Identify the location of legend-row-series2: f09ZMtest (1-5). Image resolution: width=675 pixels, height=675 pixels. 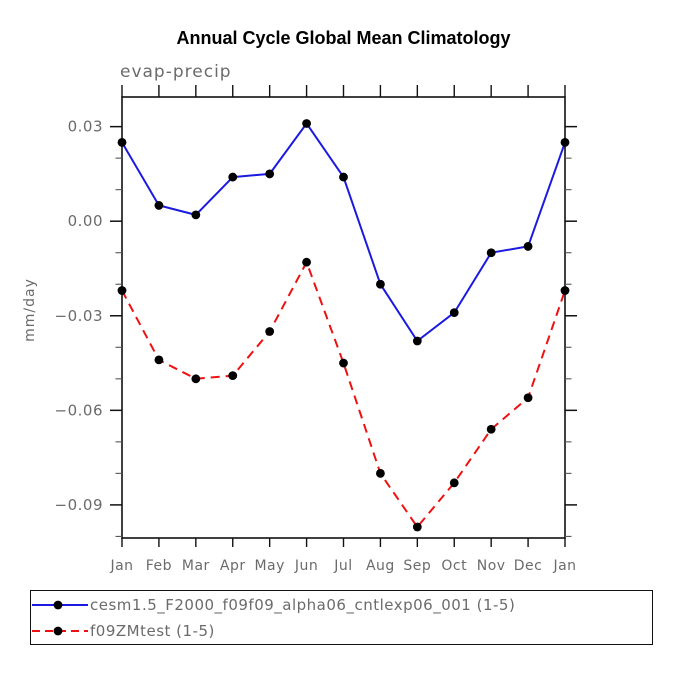
(342, 631).